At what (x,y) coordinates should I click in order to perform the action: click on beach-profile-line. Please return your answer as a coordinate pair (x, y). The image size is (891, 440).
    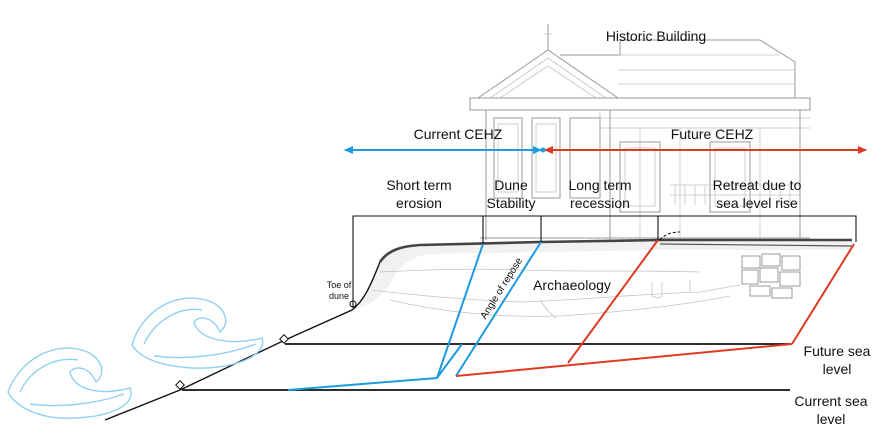
    Looking at the image, I should click on (242, 341).